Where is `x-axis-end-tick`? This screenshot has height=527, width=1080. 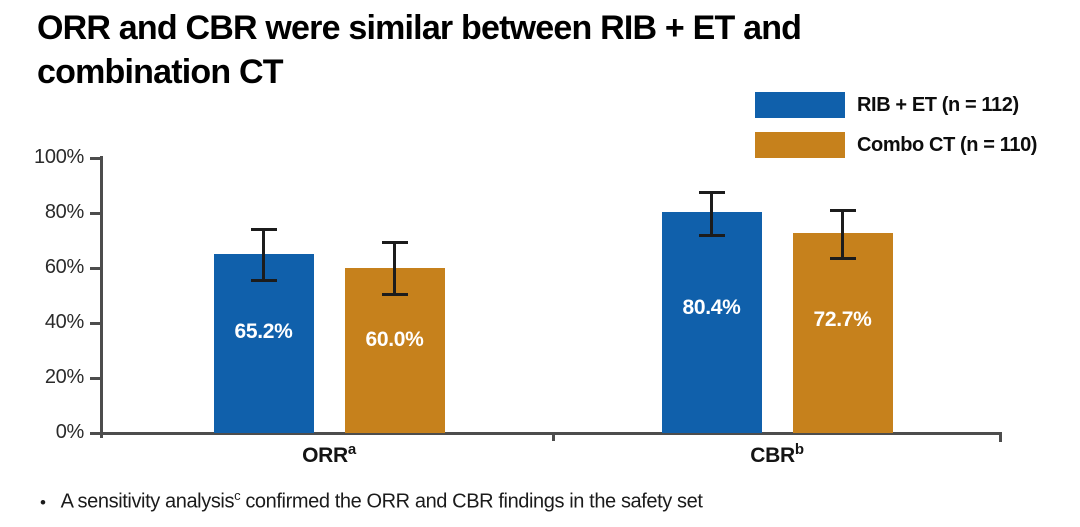 x-axis-end-tick is located at coordinates (1000, 436).